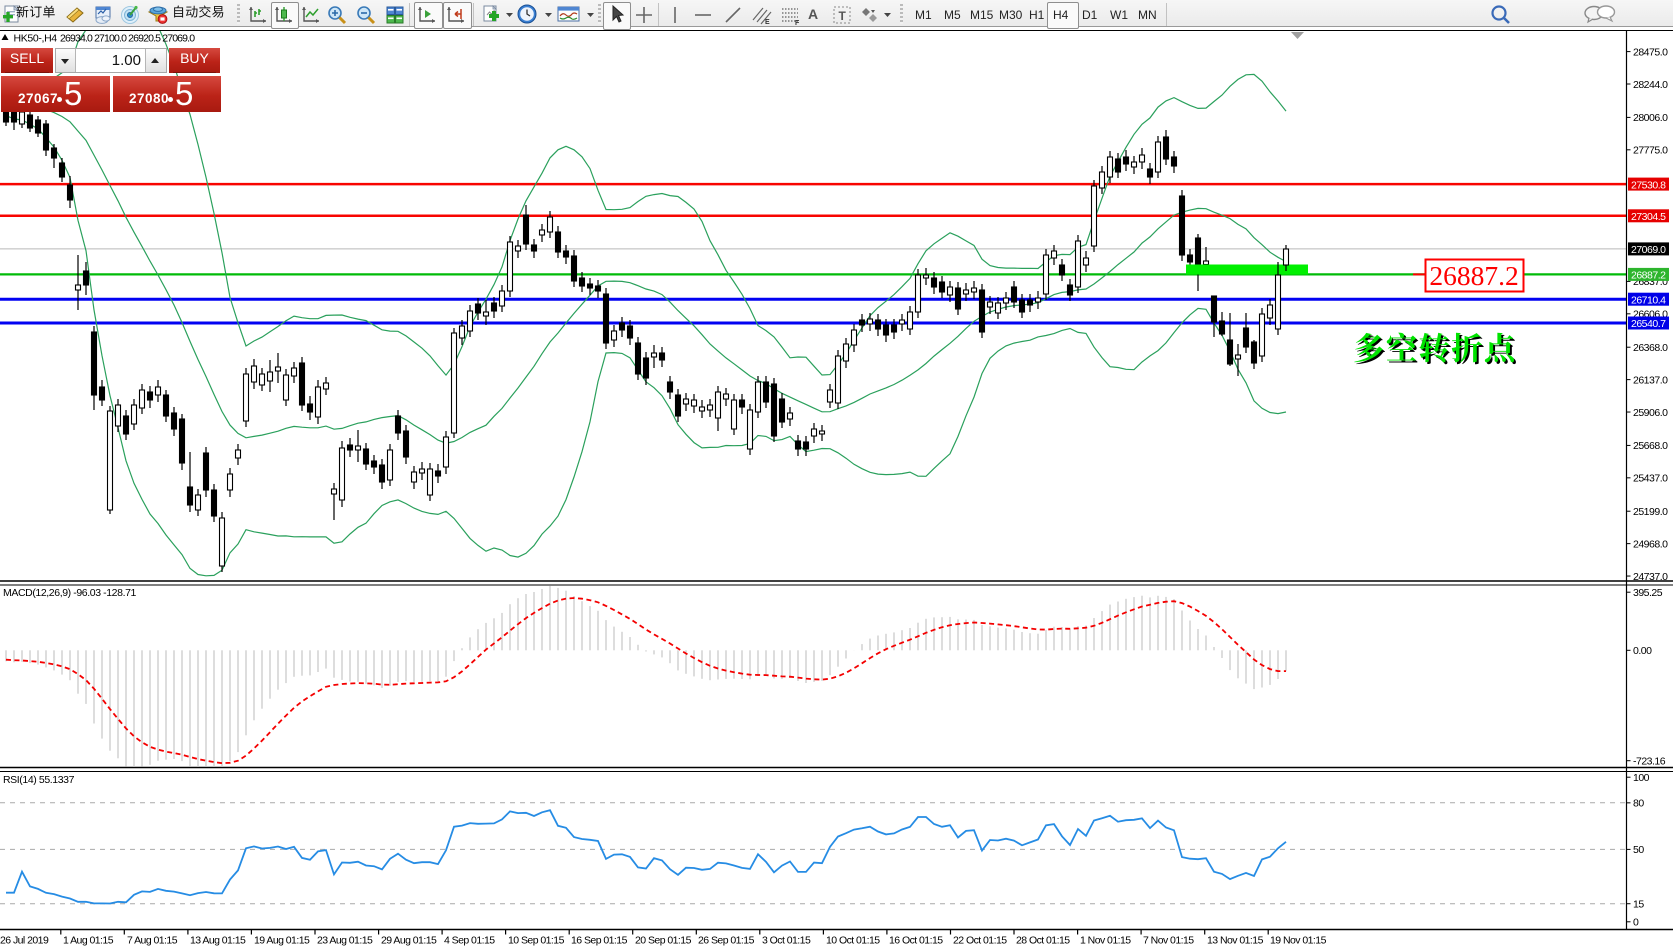 Image resolution: width=1673 pixels, height=951 pixels. I want to click on svg-text:26934.0 27100.0 26920.5 27069.: 26934.0 27100.0 26920.5 27069.0, so click(127, 39).